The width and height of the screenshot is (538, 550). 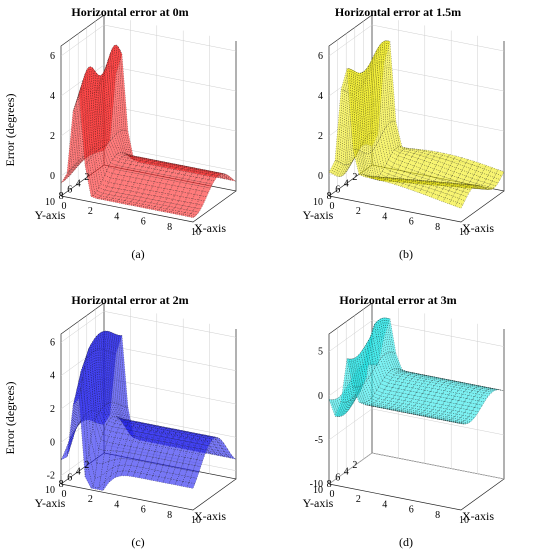 I want to click on chart-title: Horizontal error at 2m, so click(x=129, y=300).